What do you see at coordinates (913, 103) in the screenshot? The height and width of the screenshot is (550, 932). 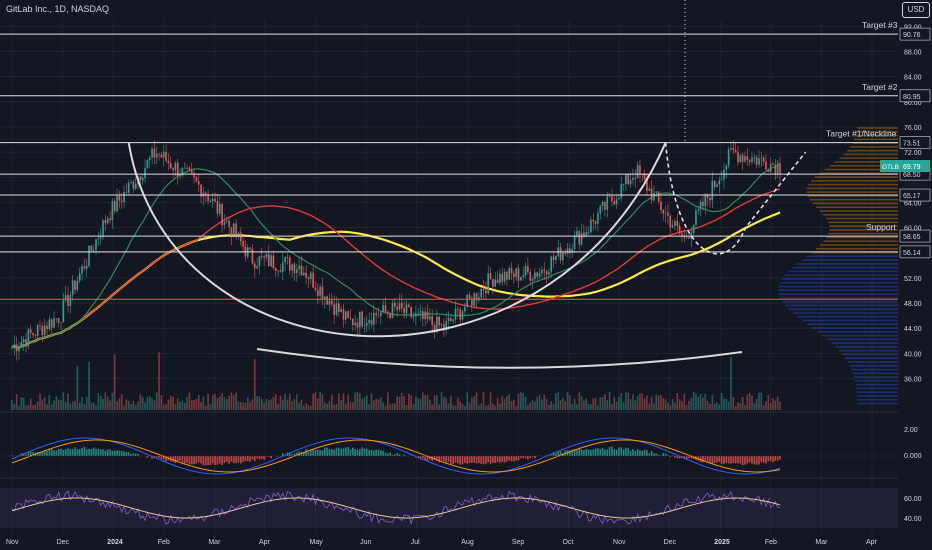 I see `y-tick-label: 80.00` at bounding box center [913, 103].